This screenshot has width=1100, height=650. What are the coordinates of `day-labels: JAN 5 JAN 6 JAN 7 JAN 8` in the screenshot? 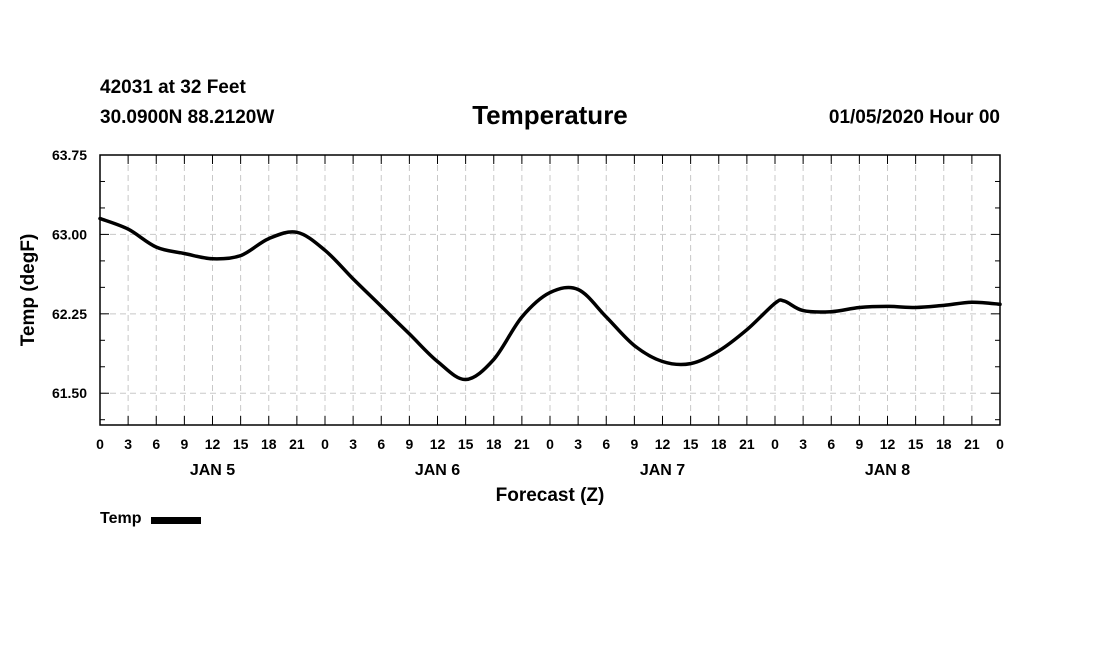 It's located at (550, 470).